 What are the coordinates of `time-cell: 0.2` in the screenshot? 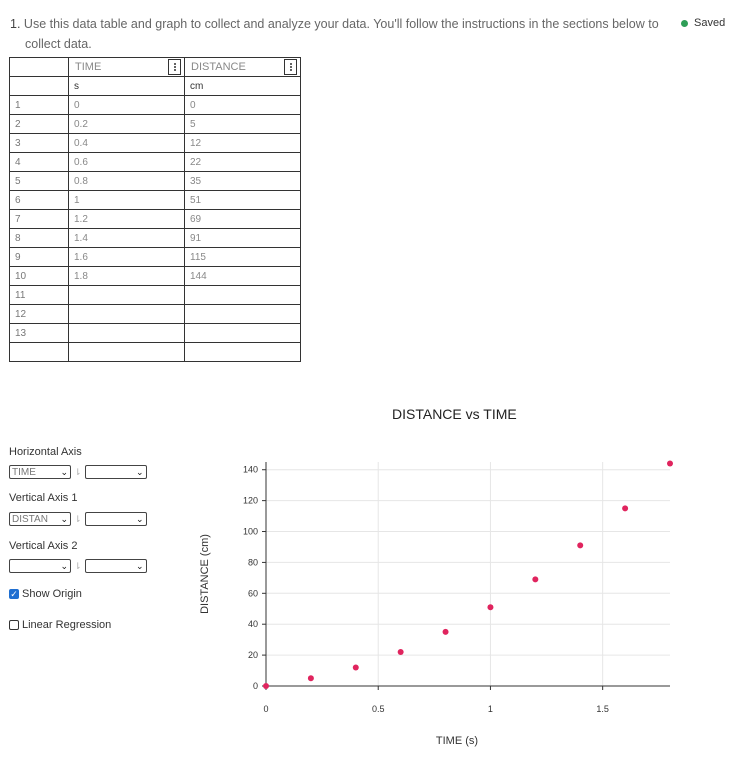 It's located at (126, 124).